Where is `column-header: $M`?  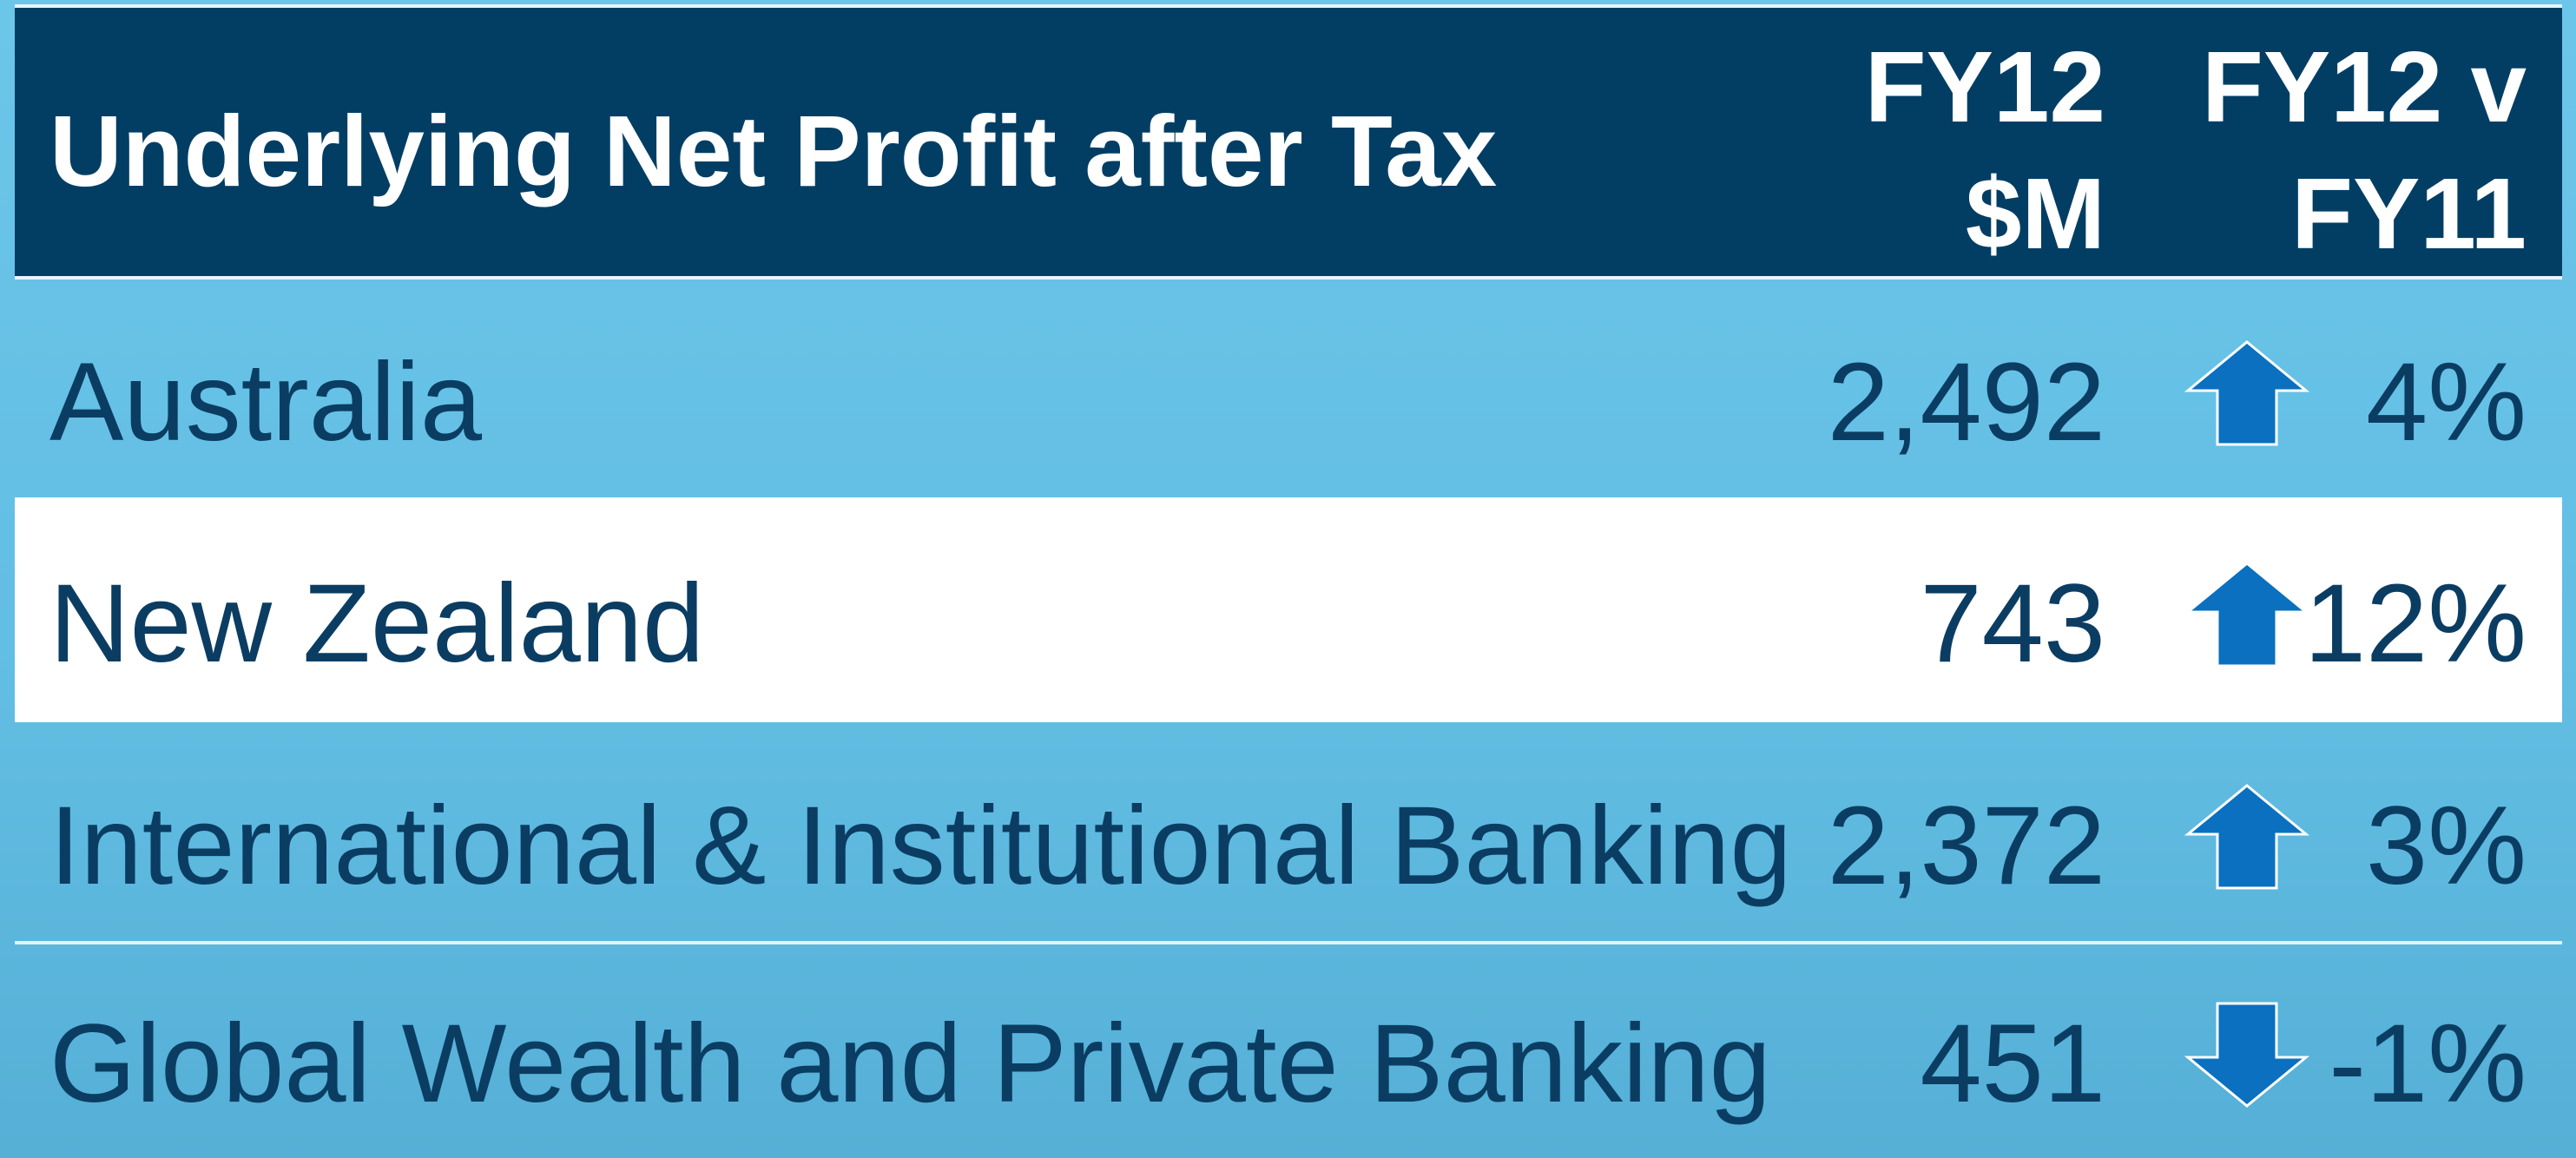
column-header: $M is located at coordinates (2035, 213).